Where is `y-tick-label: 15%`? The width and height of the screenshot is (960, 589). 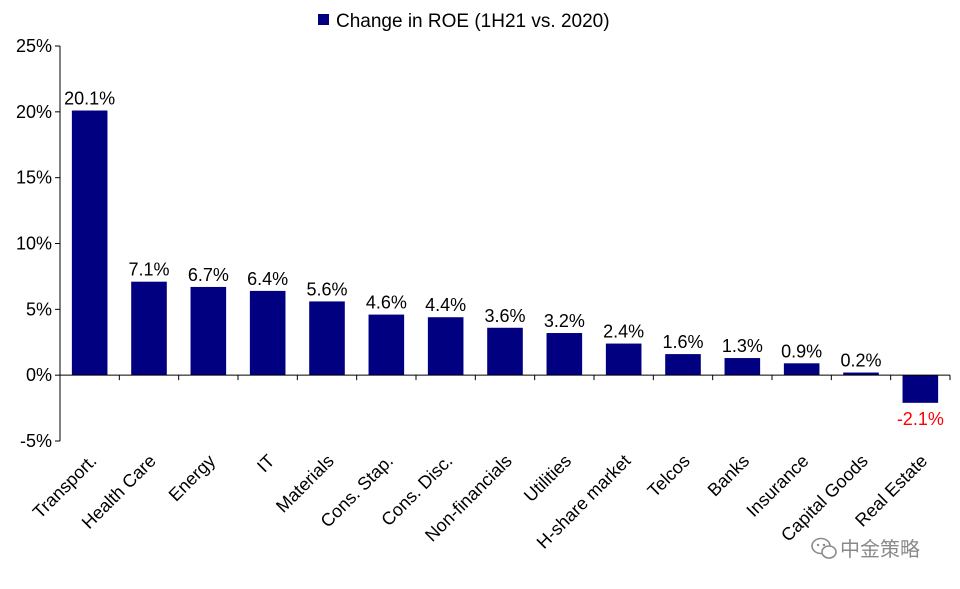
y-tick-label: 15% is located at coordinates (34, 178).